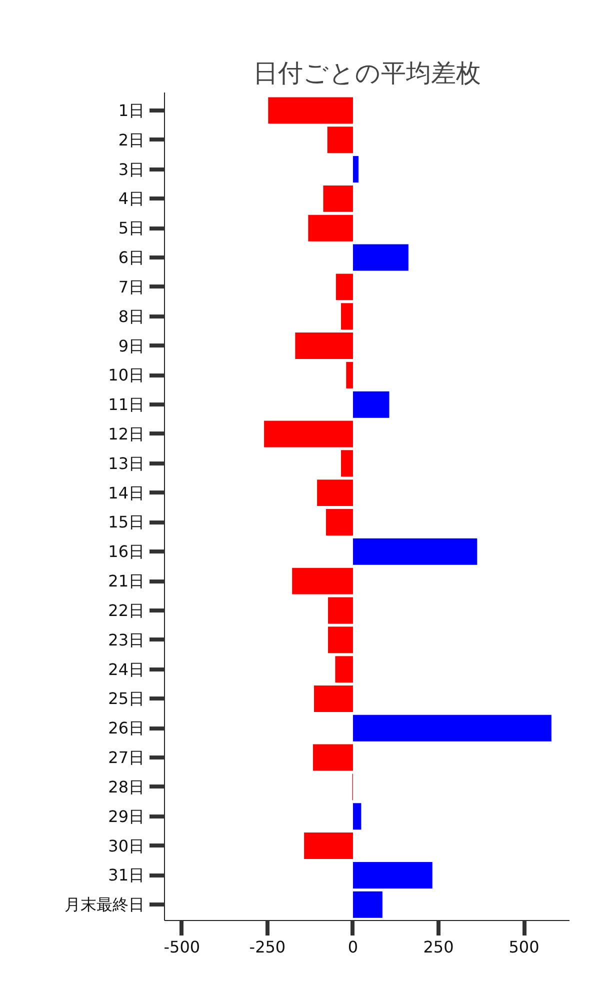 The image size is (600, 1000). Describe the element at coordinates (131, 258) in the screenshot. I see `y-tick-label: 6日` at that location.